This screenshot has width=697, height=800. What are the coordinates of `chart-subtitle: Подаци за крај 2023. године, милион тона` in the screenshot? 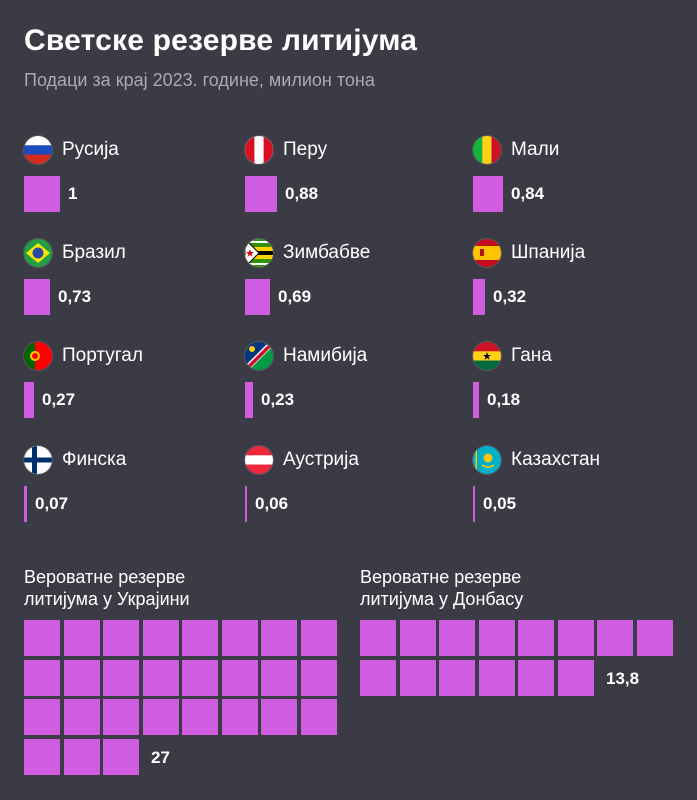 It's located at (199, 80).